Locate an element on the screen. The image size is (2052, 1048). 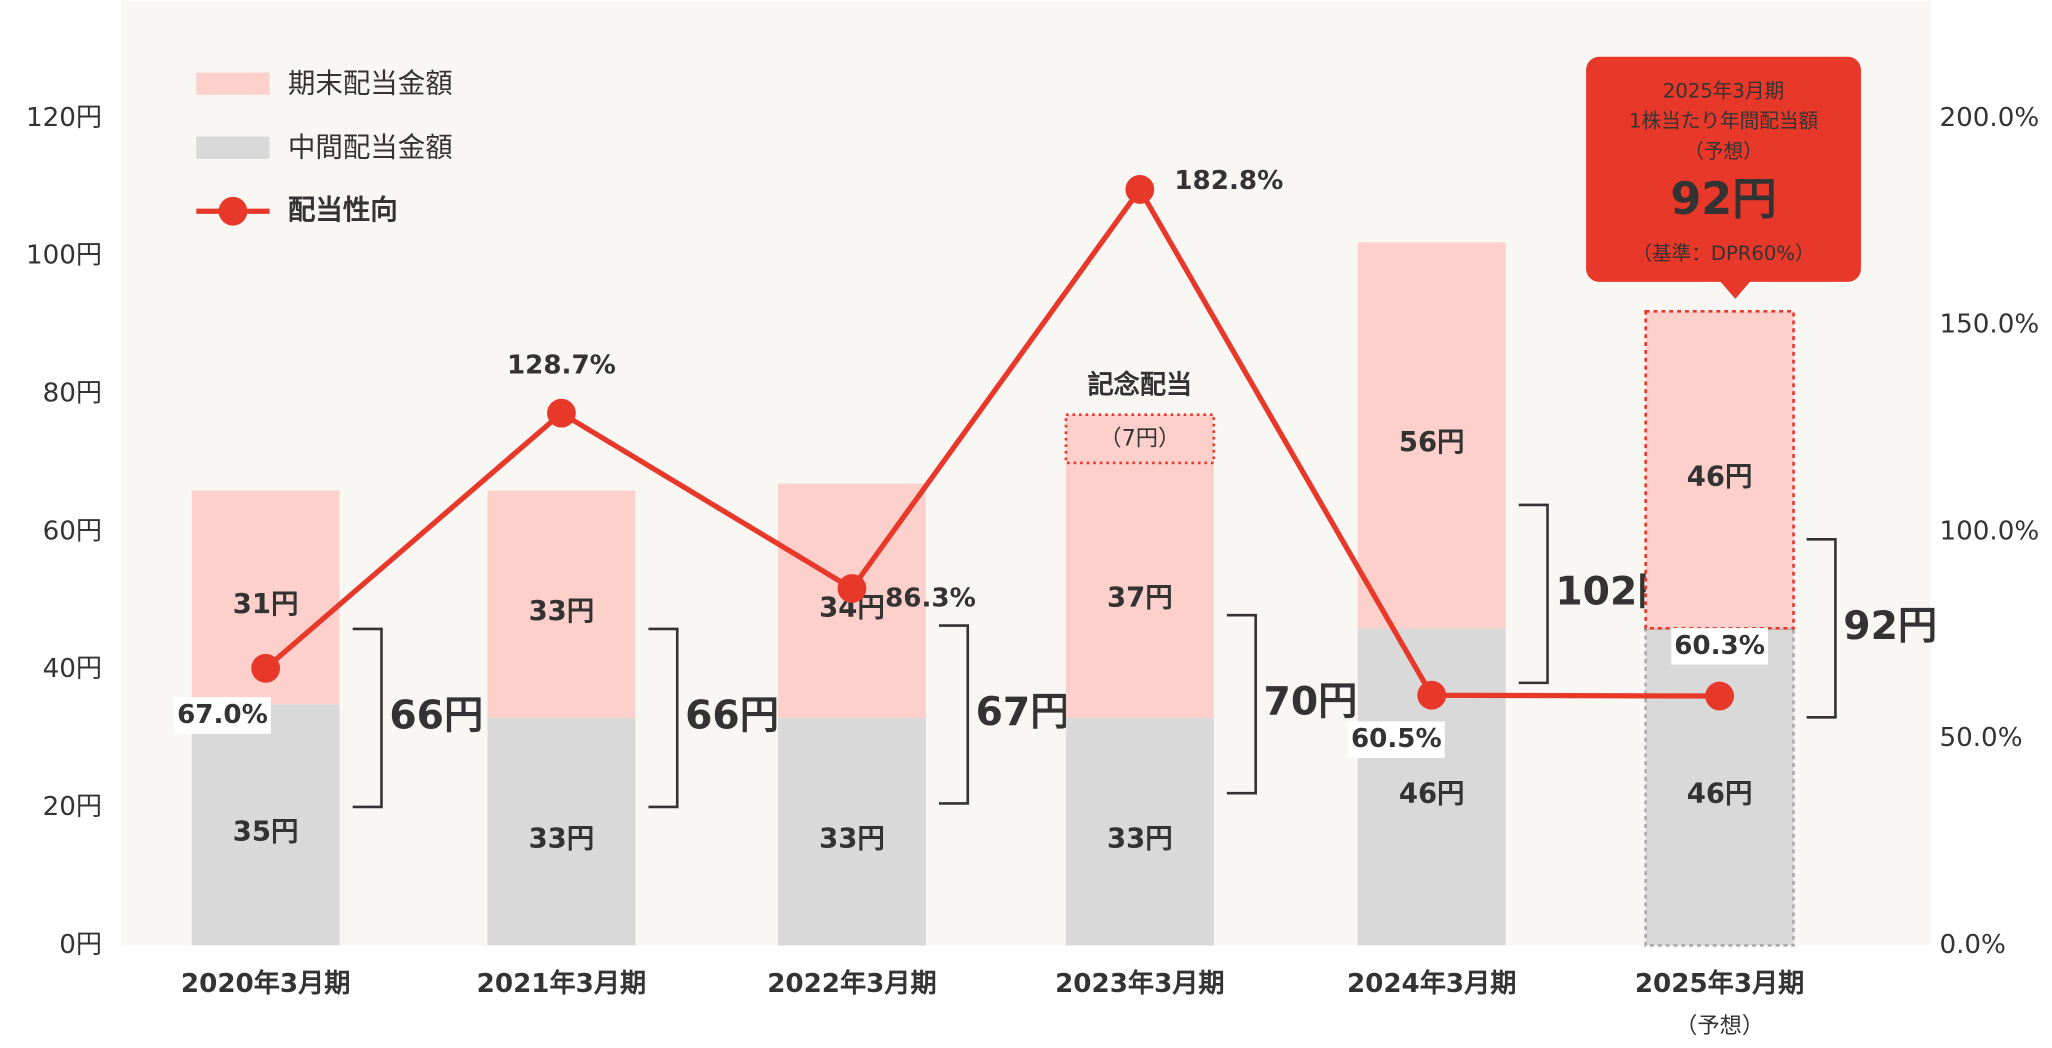
y-tick-label: 20円 is located at coordinates (72, 807).